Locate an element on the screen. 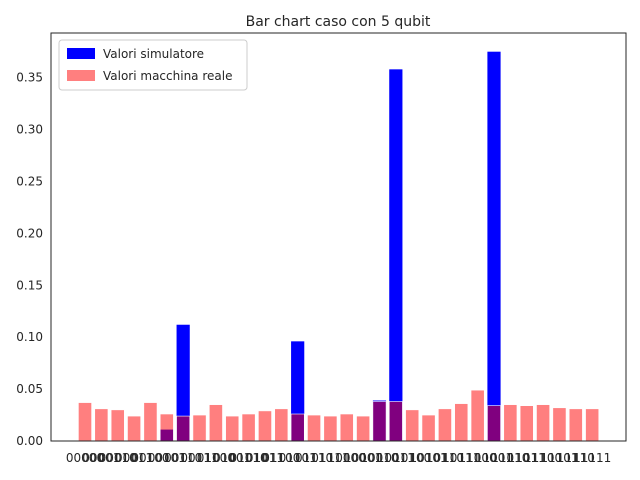 The height and width of the screenshot is (480, 640). x-tick-label: 00100 is located at coordinates (150, 458).